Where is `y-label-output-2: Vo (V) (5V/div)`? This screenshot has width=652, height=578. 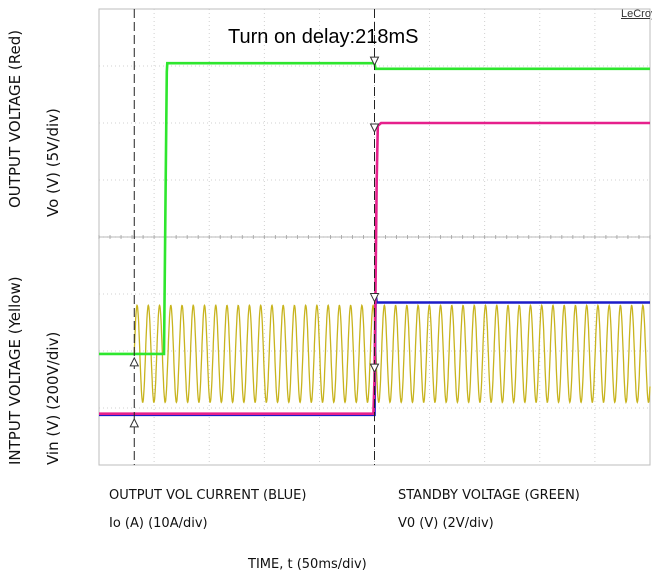 y-label-output-2: Vo (V) (5V/div) is located at coordinates (53, 162).